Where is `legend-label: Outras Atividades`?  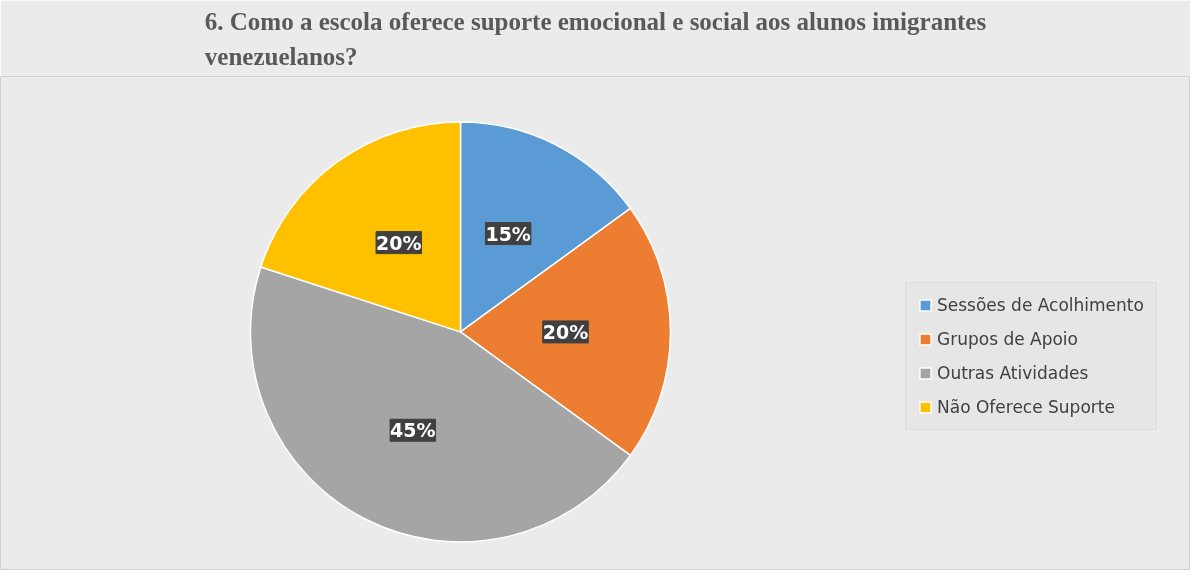
legend-label: Outras Atividades is located at coordinates (1013, 373).